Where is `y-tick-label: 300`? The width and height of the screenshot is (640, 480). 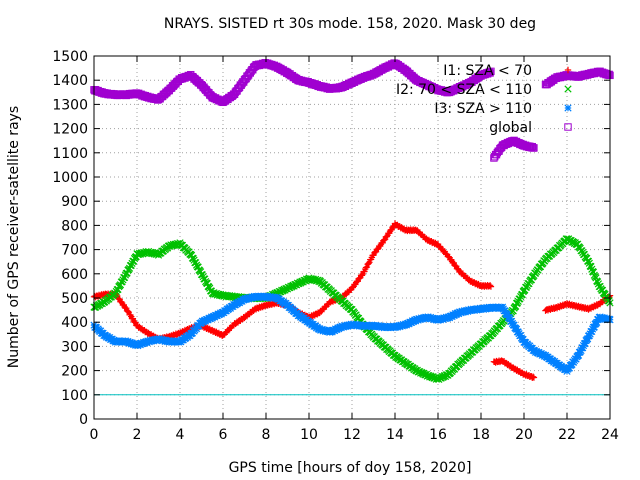
y-tick-label: 300 is located at coordinates (74, 347).